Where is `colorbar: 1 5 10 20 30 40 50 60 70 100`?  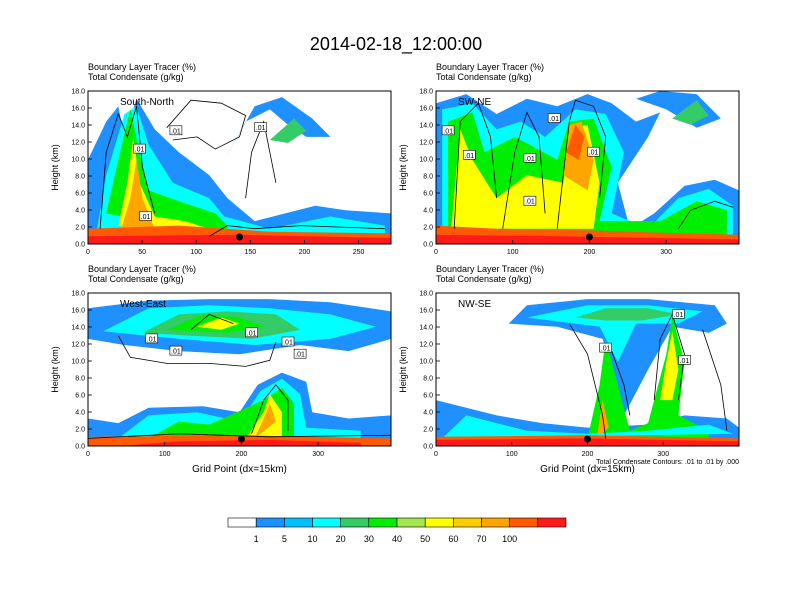 colorbar: 1 5 10 20 30 40 50 60 70 100 is located at coordinates (397, 530).